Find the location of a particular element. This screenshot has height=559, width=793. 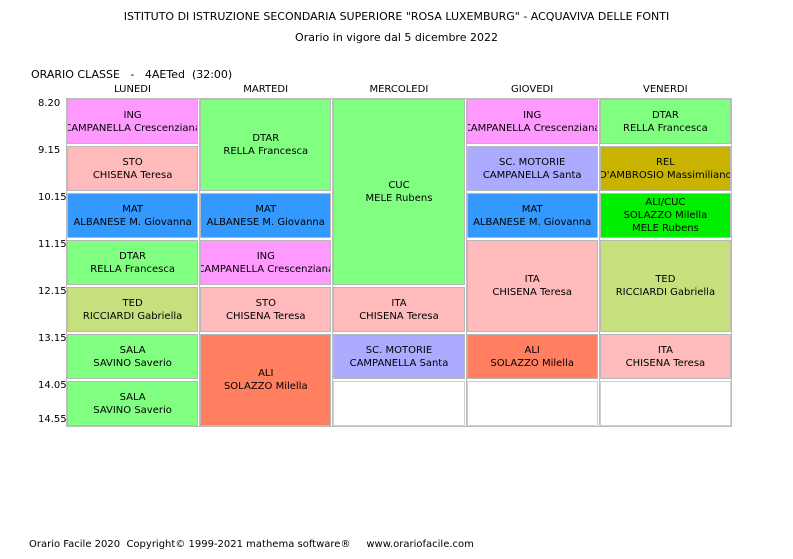

time-label: 8.20 is located at coordinates (49, 103).